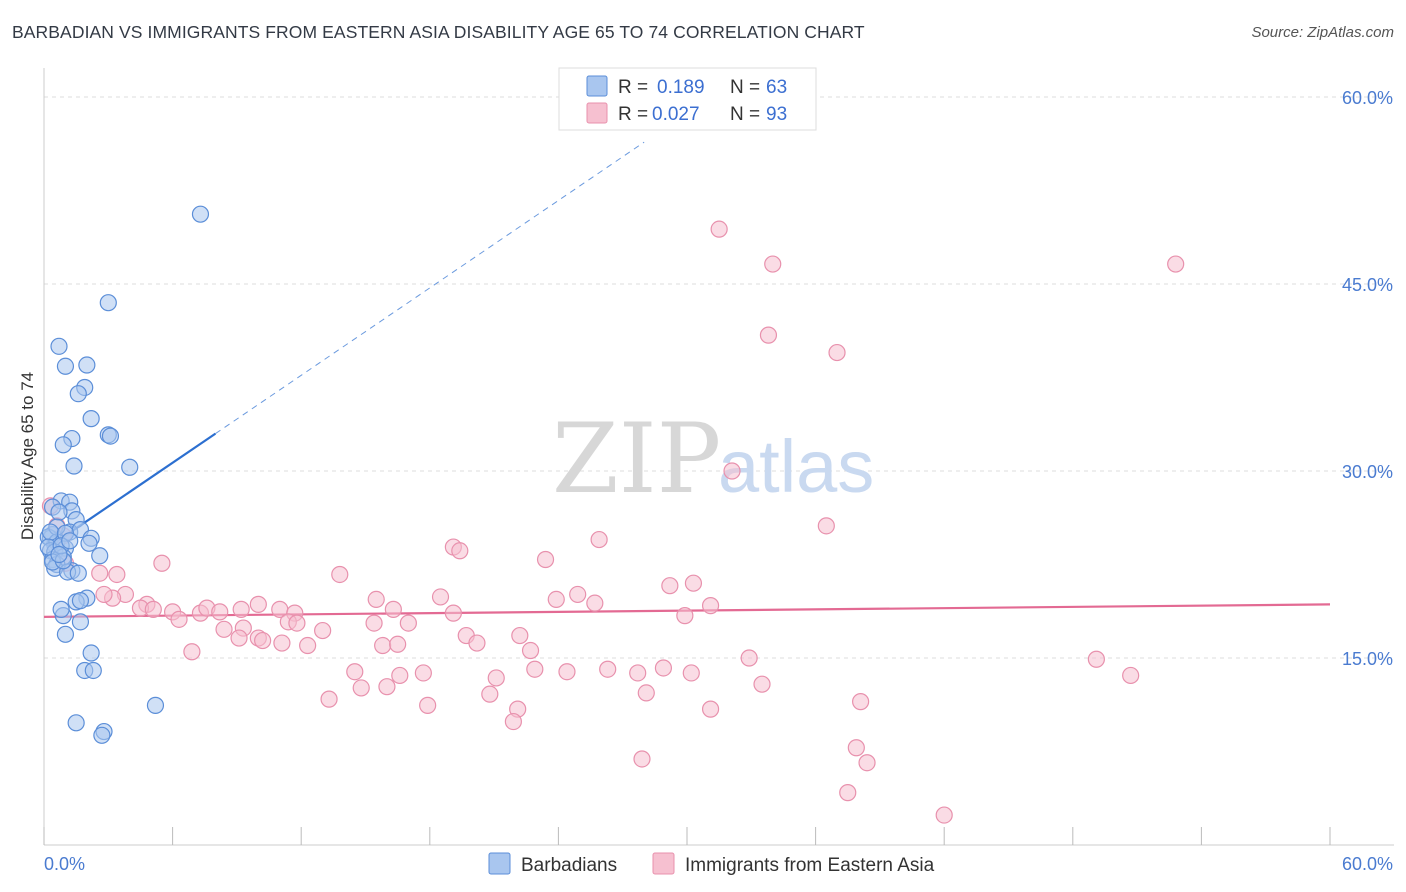 This screenshot has height=892, width=1406. Describe the element at coordinates (64, 864) in the screenshot. I see `x-tick-label-min: 0.0%` at that location.